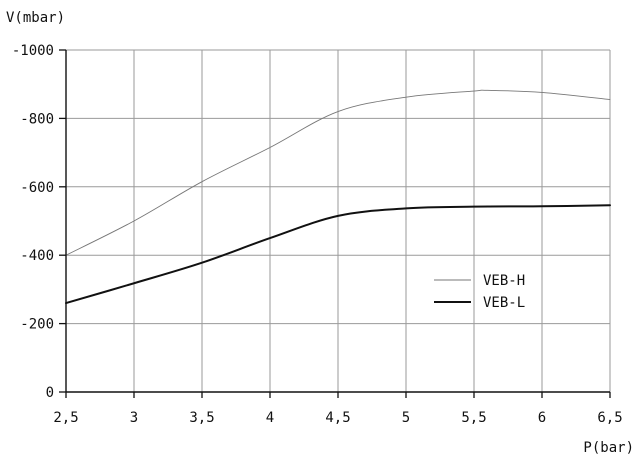 The height and width of the screenshot is (459, 641). Describe the element at coordinates (201, 418) in the screenshot. I see `x-tick-label: 3,5` at that location.